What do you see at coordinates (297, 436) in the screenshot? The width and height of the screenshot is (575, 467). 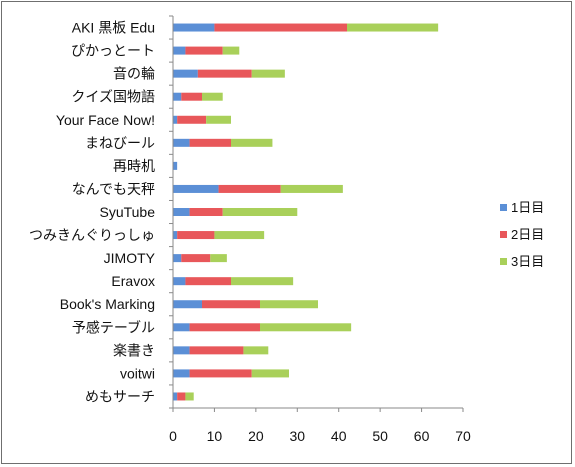 I see `x-tick-label: 30` at bounding box center [297, 436].